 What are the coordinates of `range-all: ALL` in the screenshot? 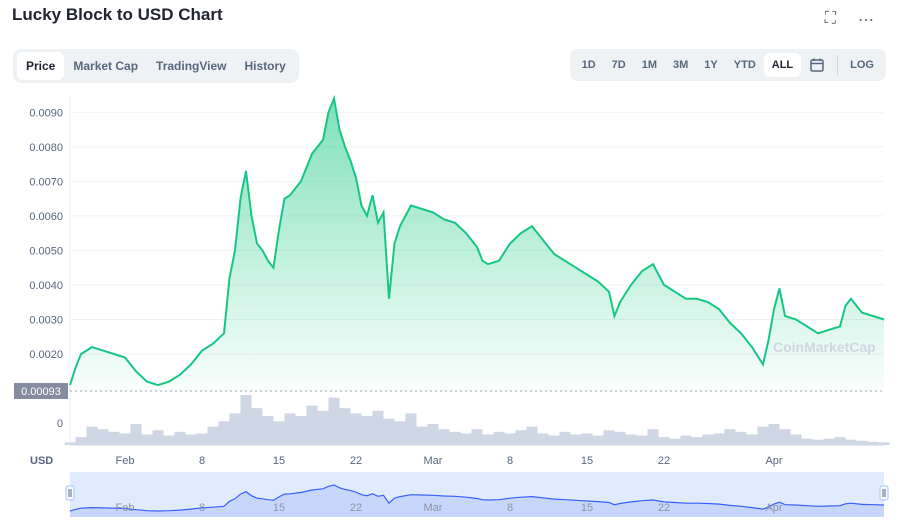 It's located at (782, 65).